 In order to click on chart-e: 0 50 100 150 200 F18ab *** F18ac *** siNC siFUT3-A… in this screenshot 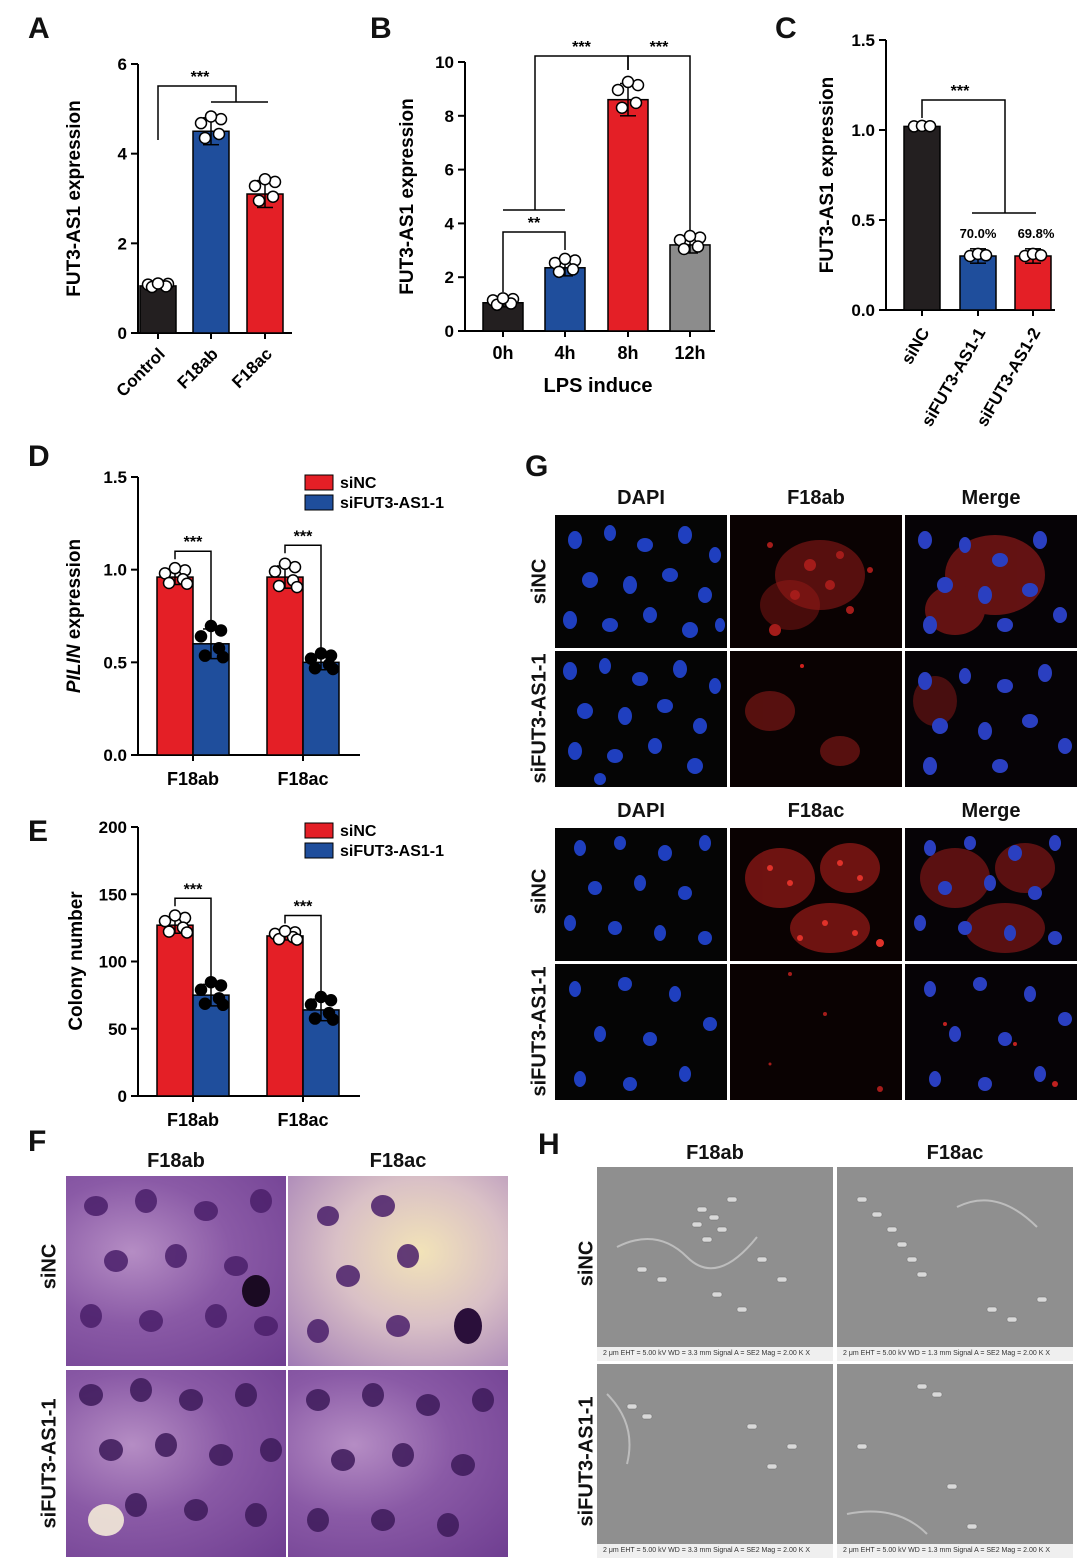, I will do `click(255, 974)`.